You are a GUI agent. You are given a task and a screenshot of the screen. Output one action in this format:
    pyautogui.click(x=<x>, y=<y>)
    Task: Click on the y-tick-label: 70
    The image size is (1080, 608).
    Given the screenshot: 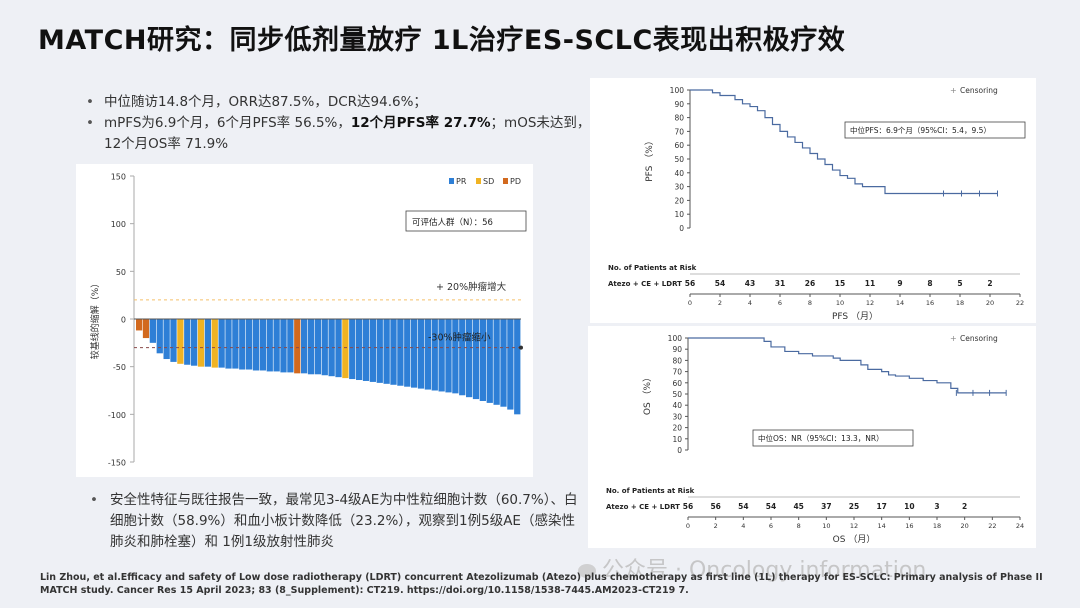 What is the action you would take?
    pyautogui.click(x=679, y=131)
    